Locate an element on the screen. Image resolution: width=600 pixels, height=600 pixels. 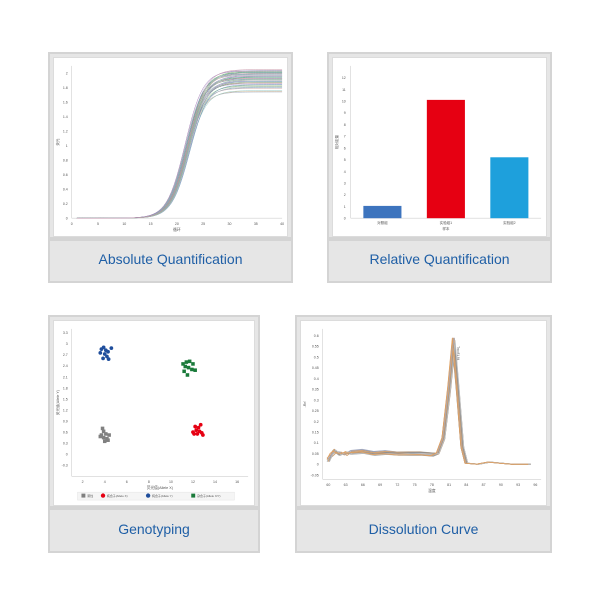
x-tick-label: 30 is located at coordinates (230, 224).